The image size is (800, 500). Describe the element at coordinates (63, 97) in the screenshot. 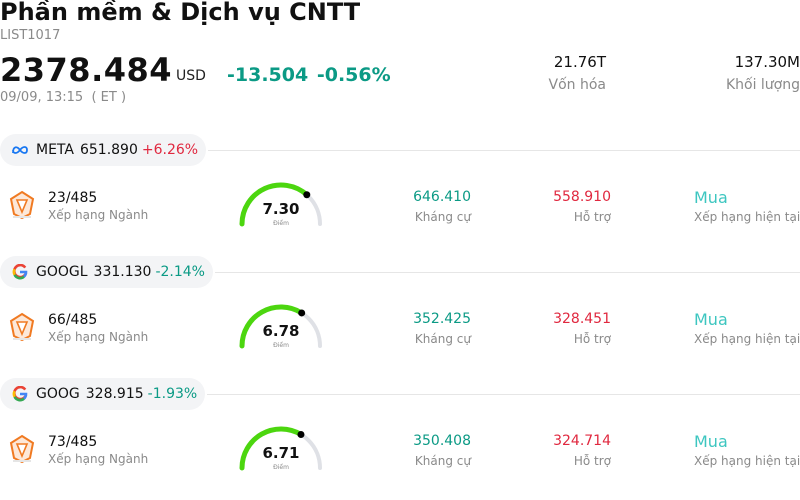

I see `timestamp: 09/09, 13:15 ( ET )` at that location.